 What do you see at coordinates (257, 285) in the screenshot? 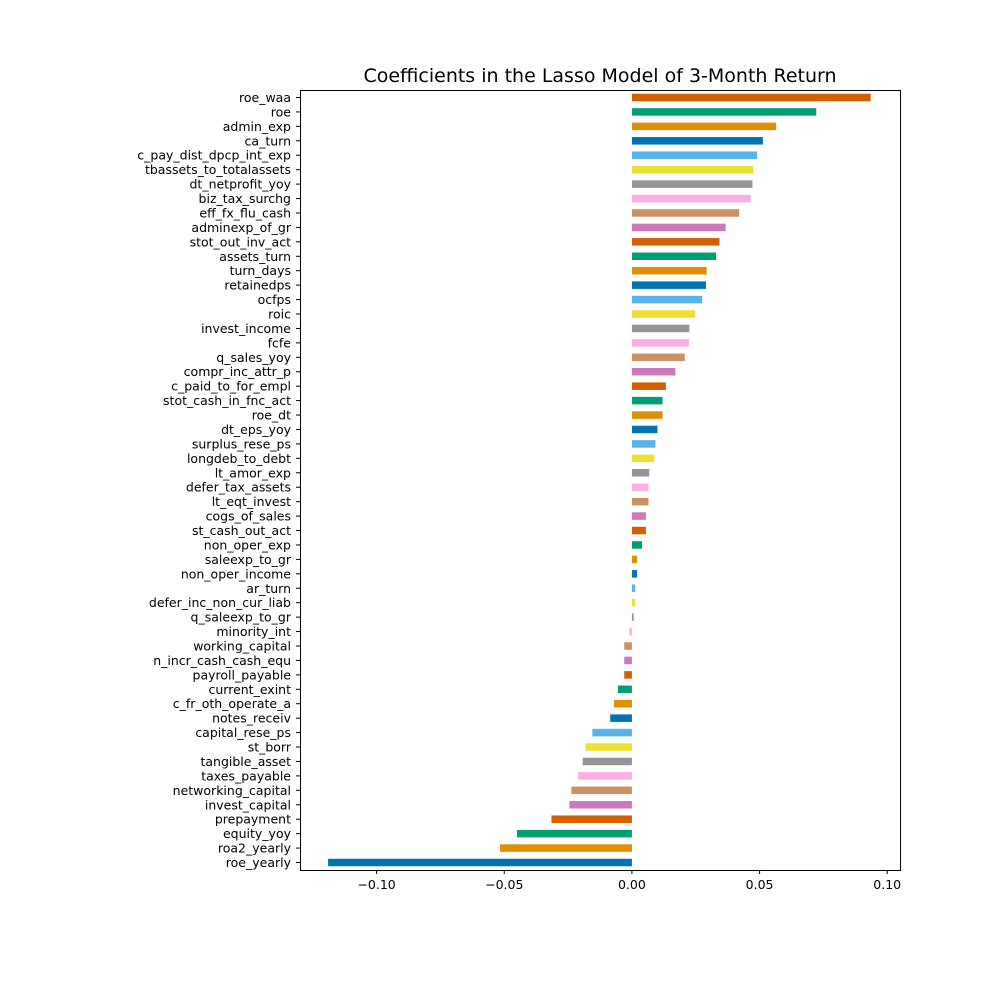
I see `y-tick-label: retainedps` at bounding box center [257, 285].